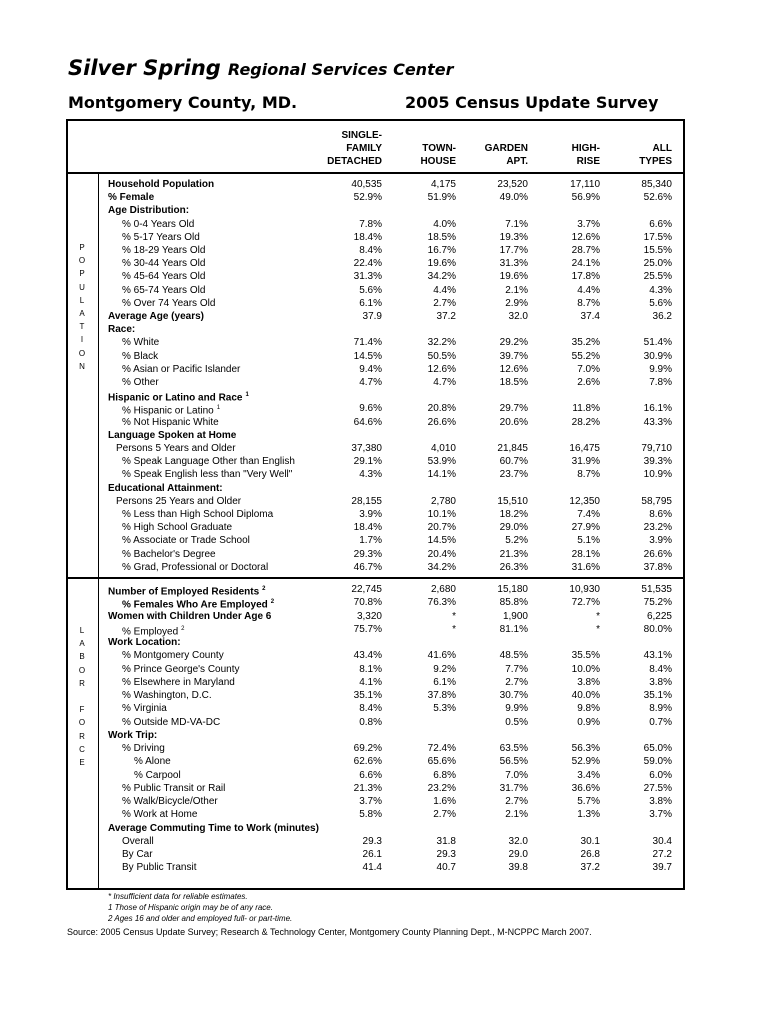 The width and height of the screenshot is (768, 1024). What do you see at coordinates (367, 788) in the screenshot?
I see `table-cell: 21.3%` at bounding box center [367, 788].